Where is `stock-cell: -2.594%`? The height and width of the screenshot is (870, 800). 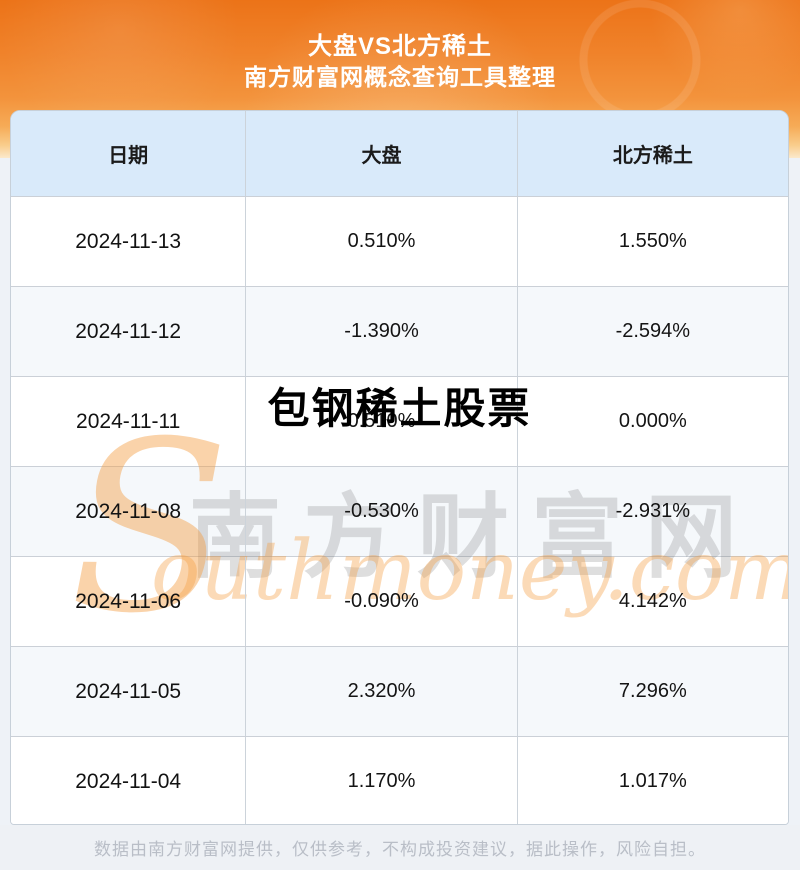
stock-cell: -2.594% is located at coordinates (652, 331).